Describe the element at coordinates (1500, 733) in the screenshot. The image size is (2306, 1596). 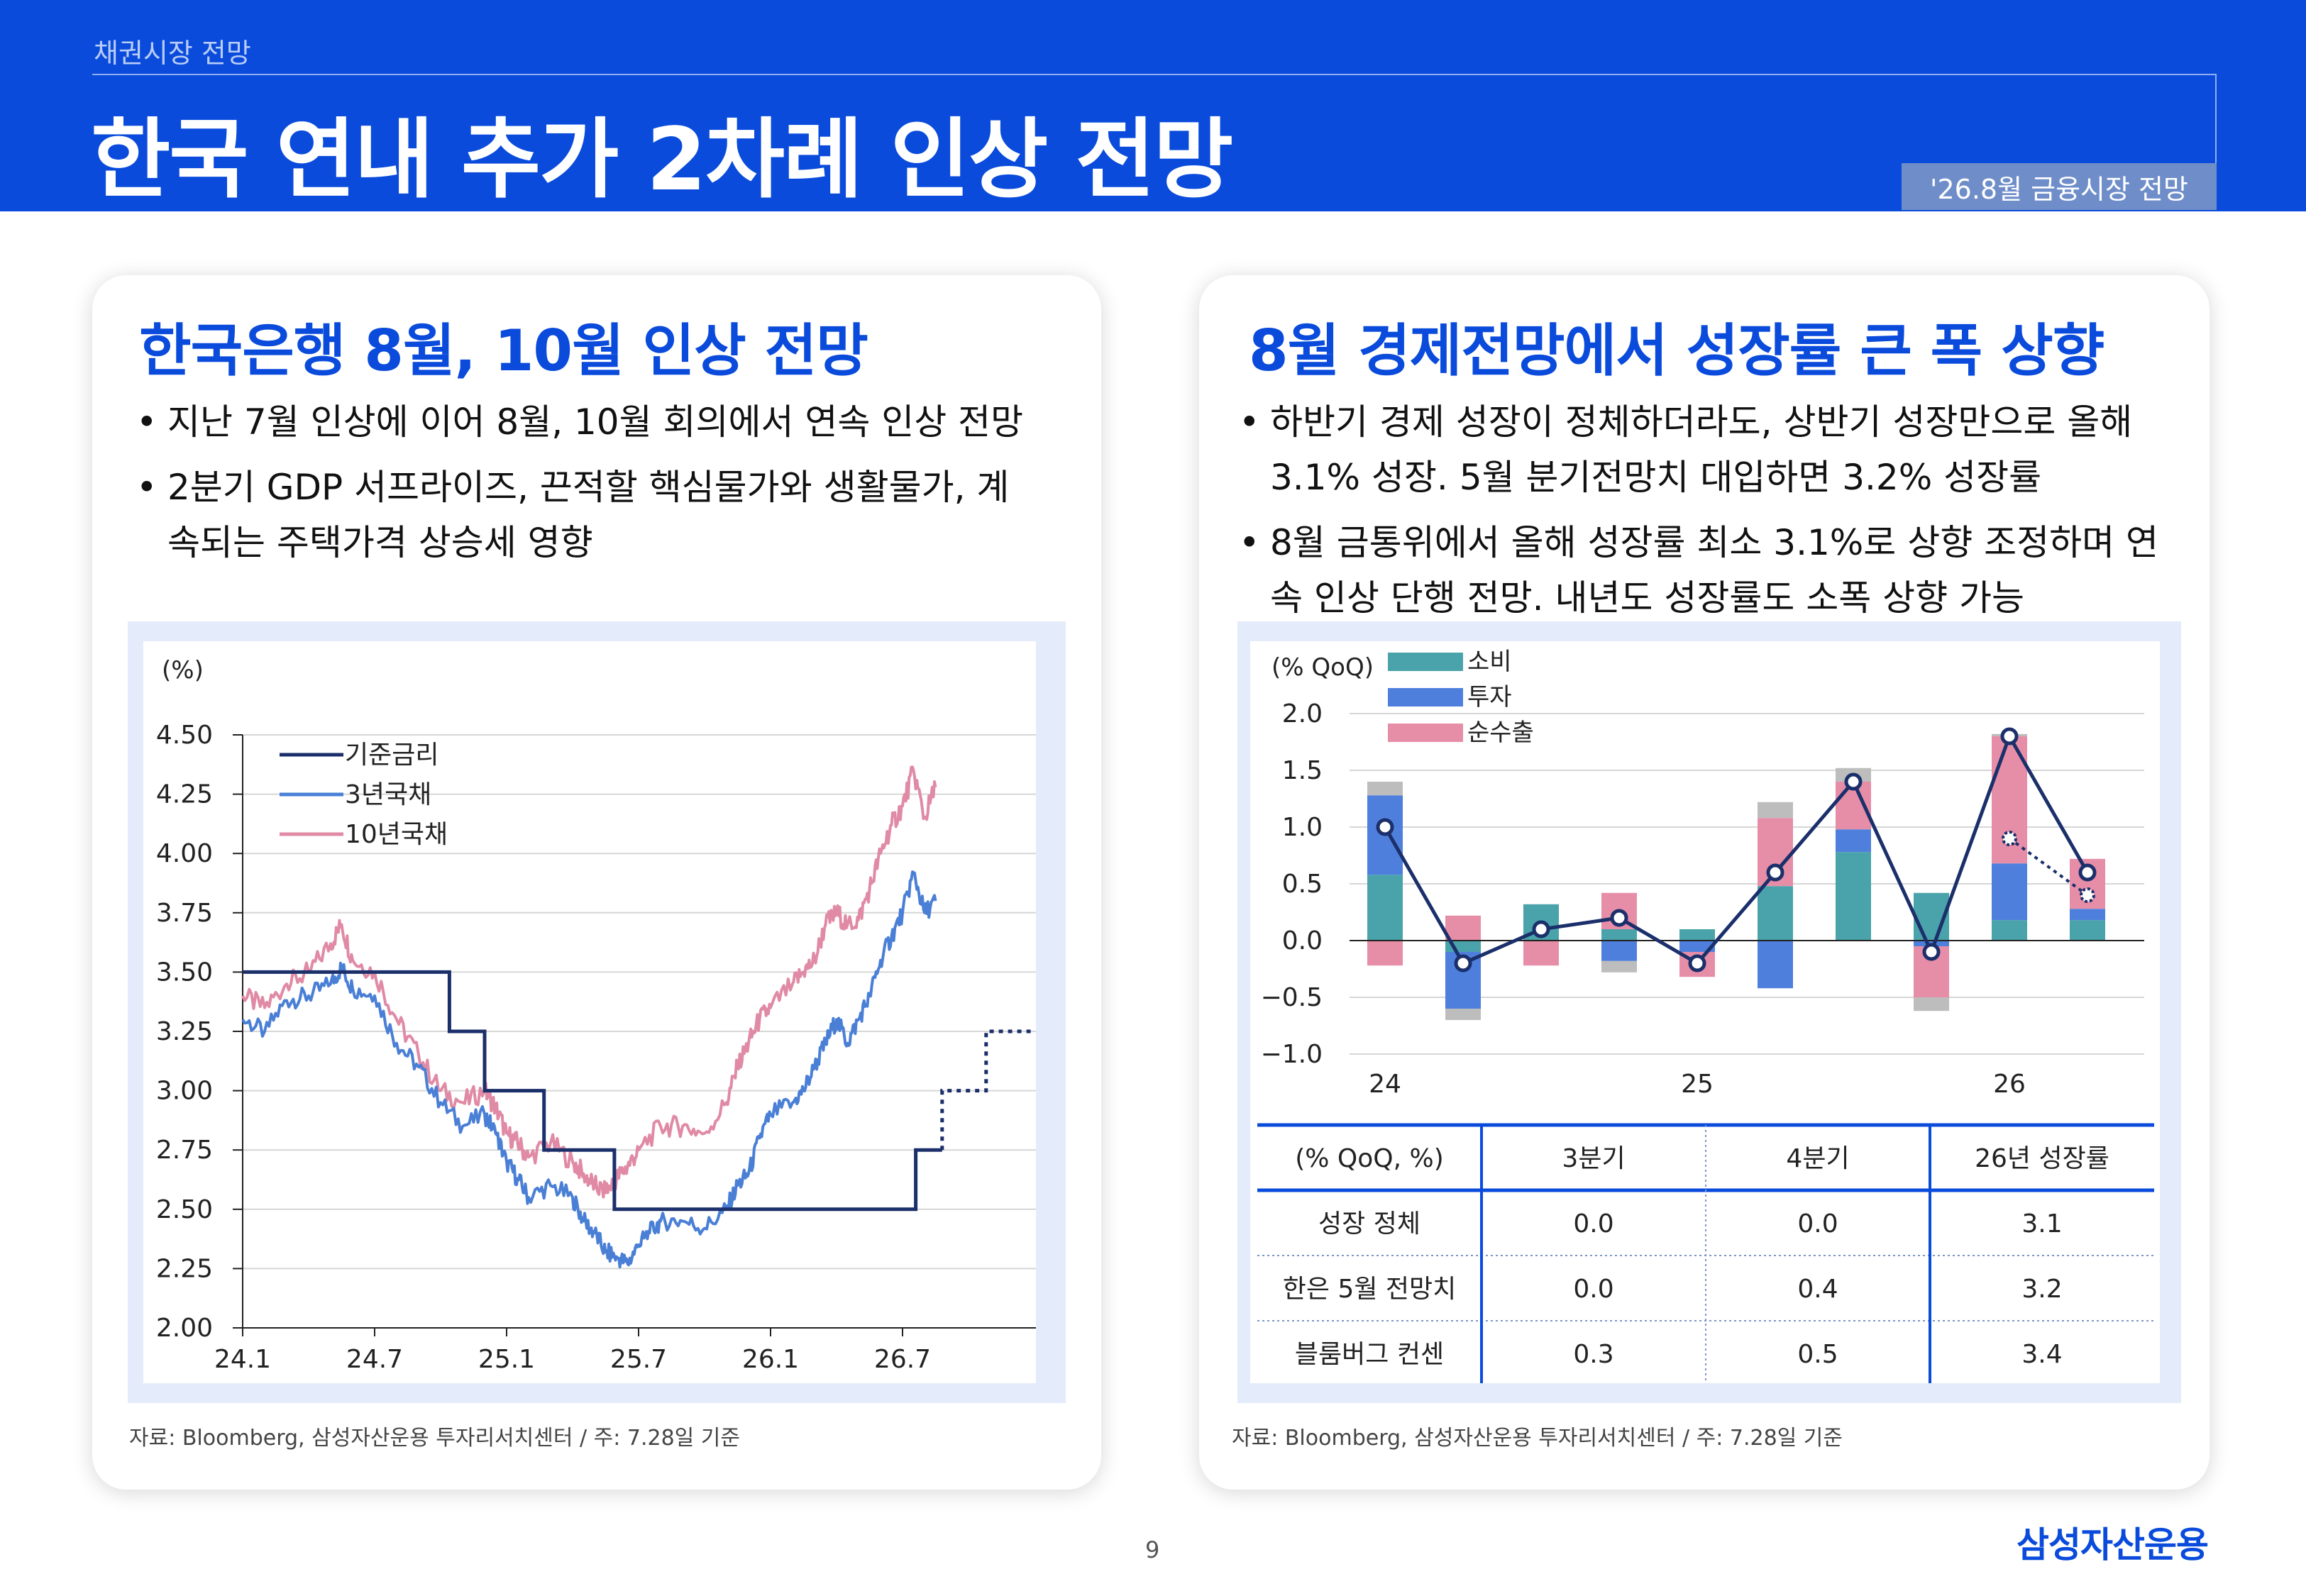
I see `legend-label: 순수출` at that location.